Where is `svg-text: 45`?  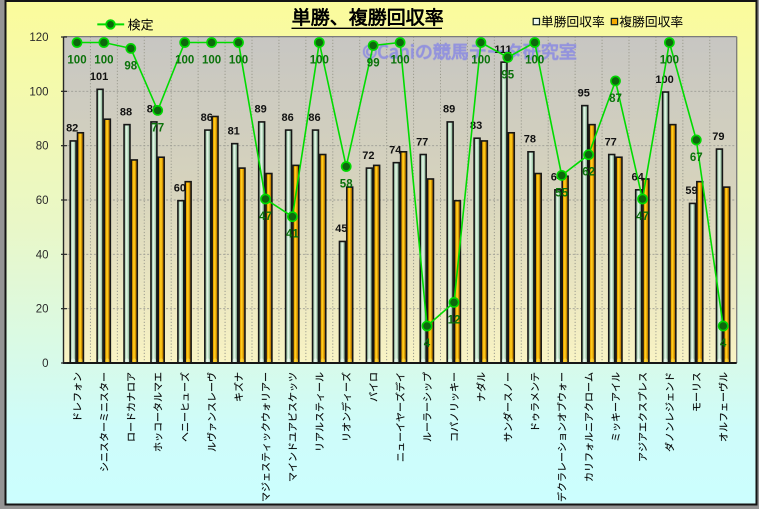 svg-text: 45 is located at coordinates (341, 229).